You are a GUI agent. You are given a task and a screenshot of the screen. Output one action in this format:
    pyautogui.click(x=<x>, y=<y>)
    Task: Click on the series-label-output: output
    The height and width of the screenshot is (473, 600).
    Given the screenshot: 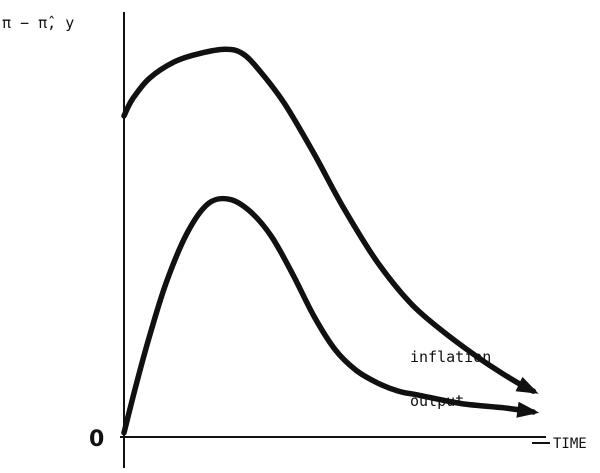 What is the action you would take?
    pyautogui.click(x=437, y=401)
    